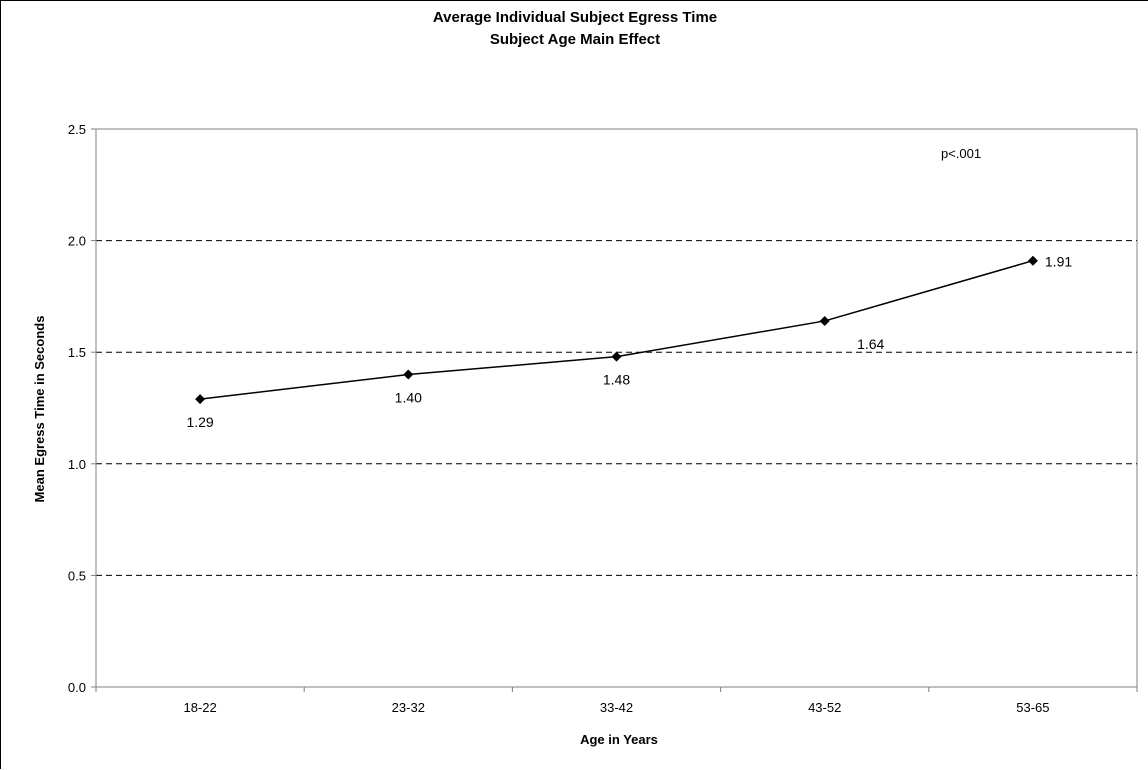  Describe the element at coordinates (39, 409) in the screenshot. I see `y-axis-title: Mean Egress Time in Seconds` at that location.